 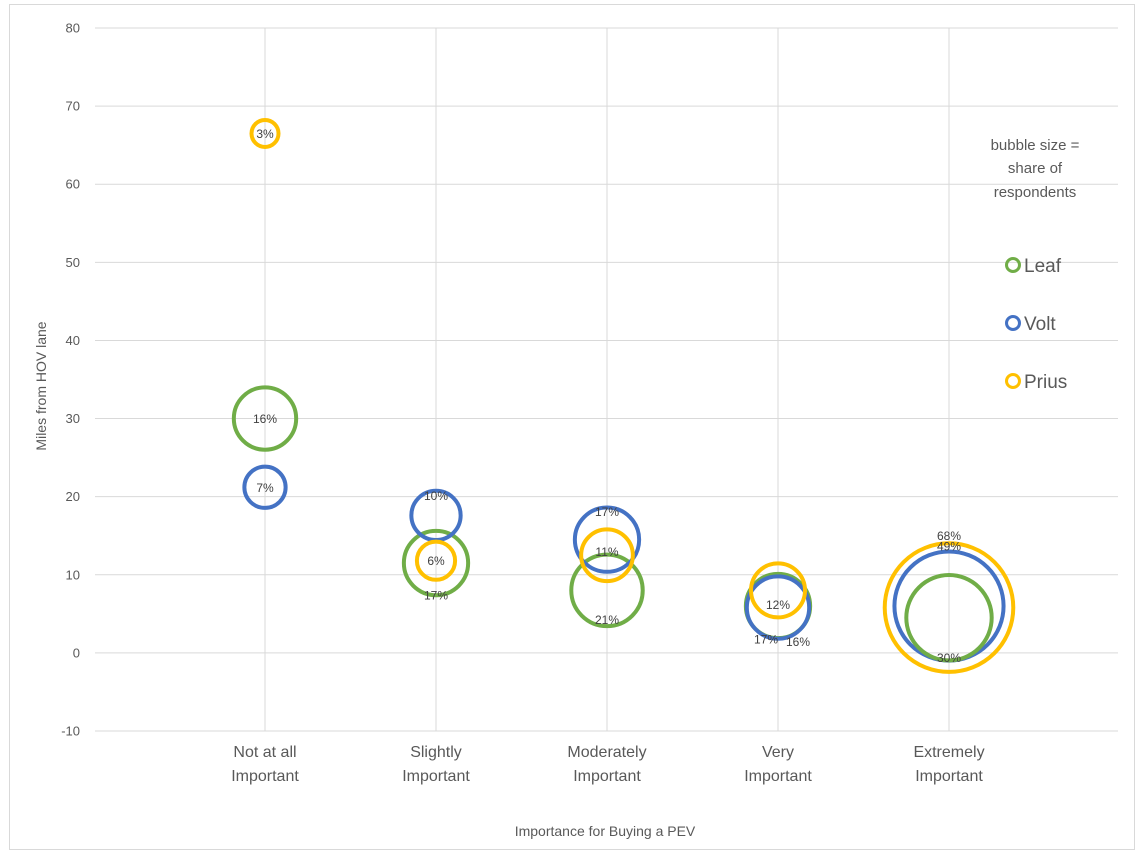 What do you see at coordinates (948, 764) in the screenshot?
I see `x-category-label: Extremely Important` at bounding box center [948, 764].